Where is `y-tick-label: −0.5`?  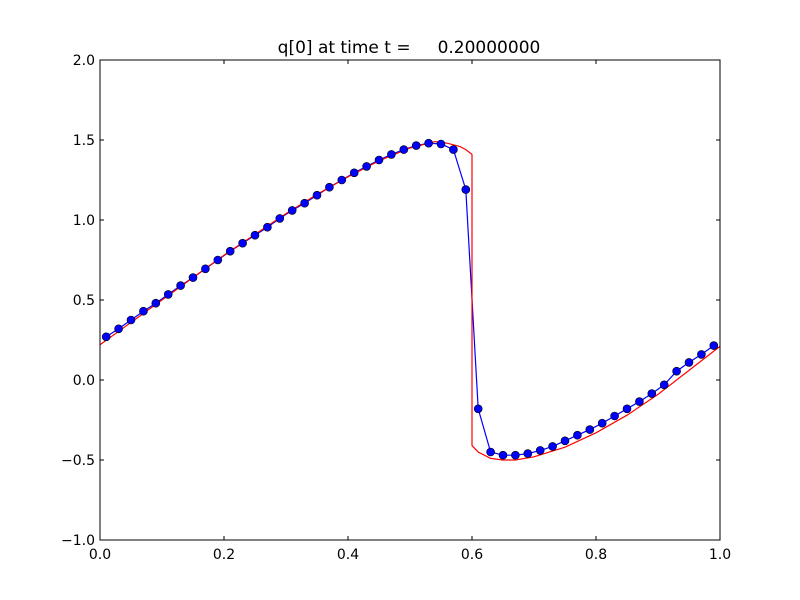
y-tick-label: −0.5 is located at coordinates (78, 461).